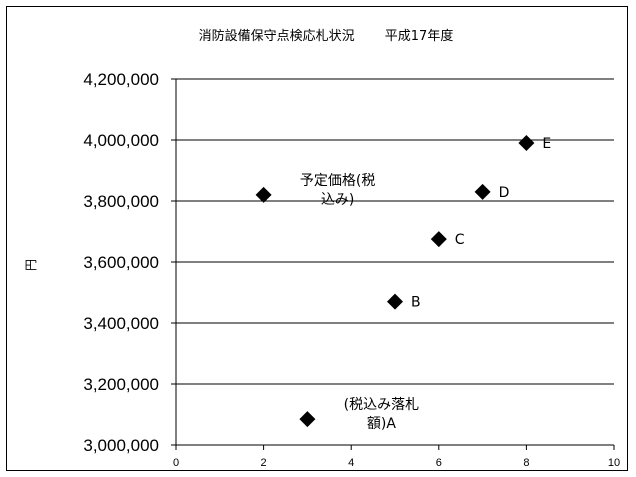  What do you see at coordinates (396, 463) in the screenshot?
I see `x-tick-labels: 0 2 4 6 8 10` at bounding box center [396, 463].